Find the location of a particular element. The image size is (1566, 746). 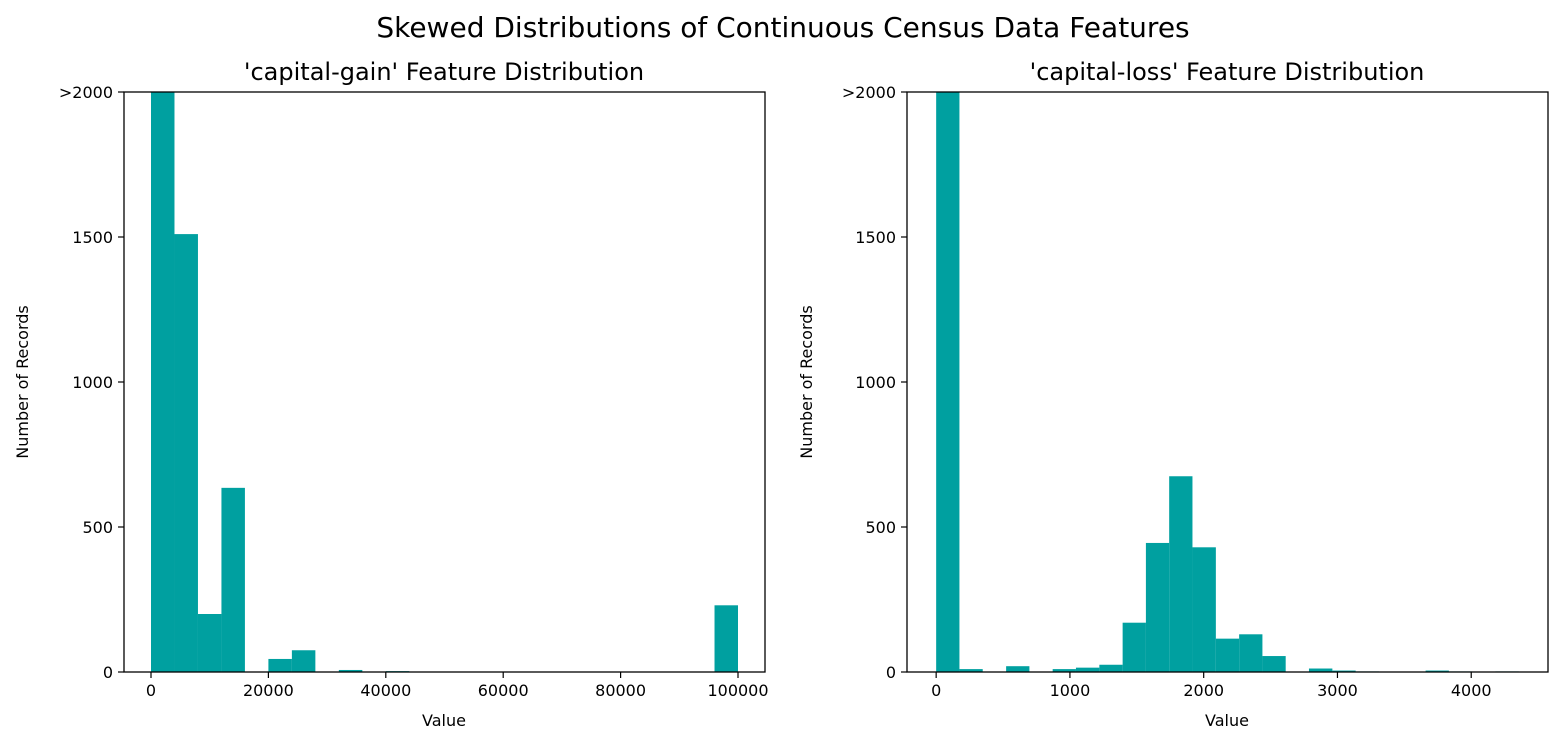

capital-gain-x-tick-label: 100000 is located at coordinates (737, 690).